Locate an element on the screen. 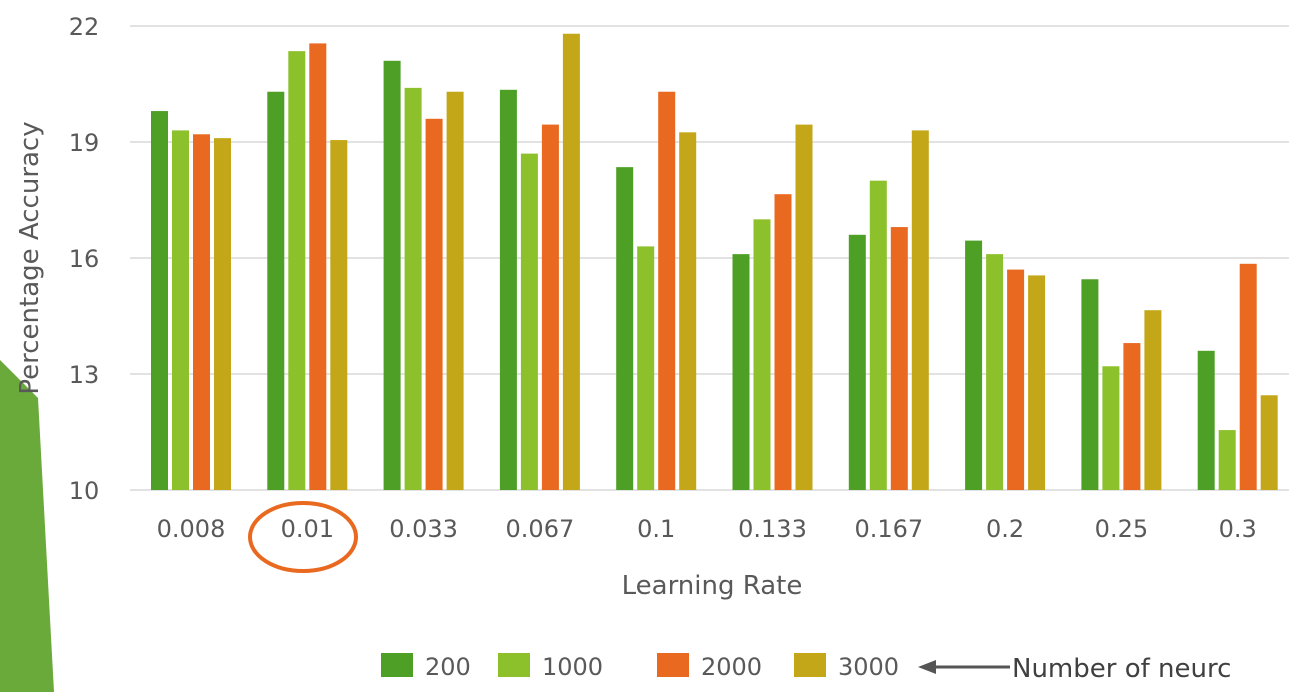  x-tick-label: 0.133 is located at coordinates (772, 529).